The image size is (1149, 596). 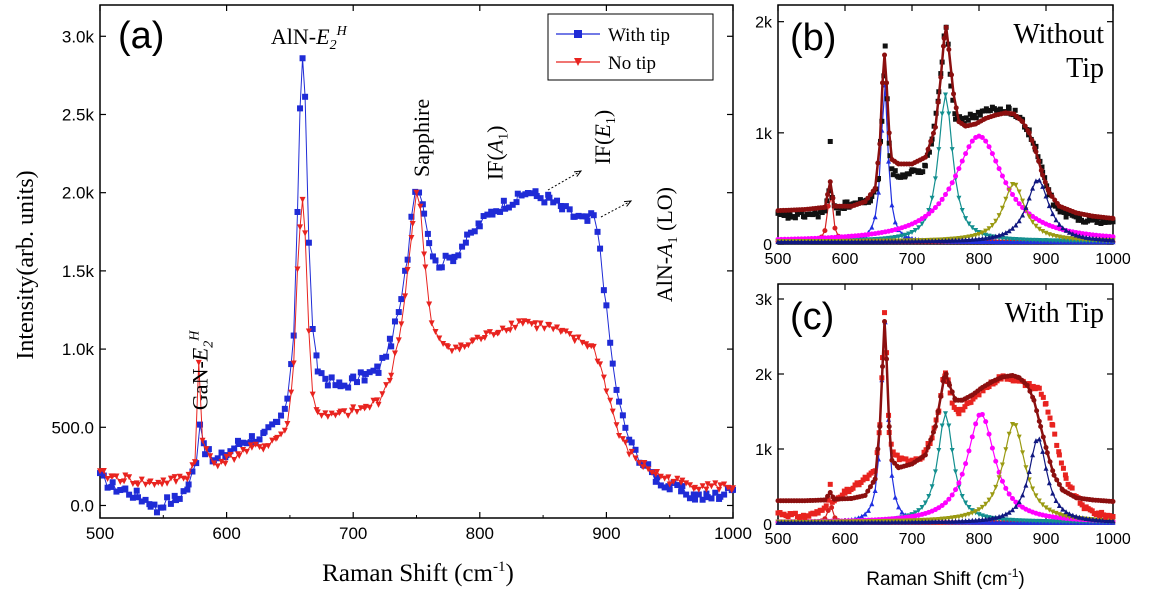 What do you see at coordinates (912, 259) in the screenshot?
I see `x-tick-label: 700` at bounding box center [912, 259].